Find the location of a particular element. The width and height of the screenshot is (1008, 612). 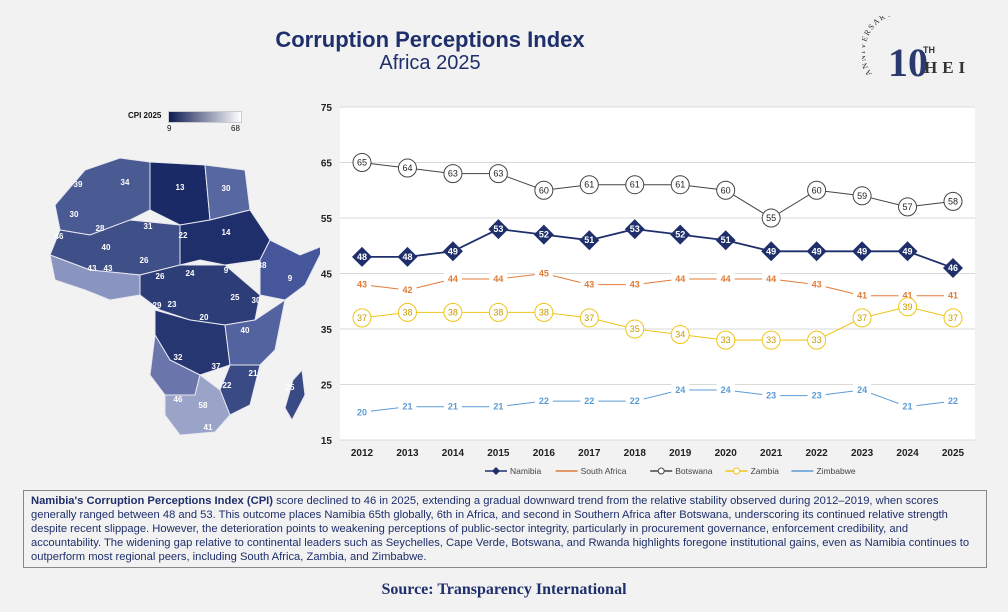

data-label: 59 is located at coordinates (862, 196).